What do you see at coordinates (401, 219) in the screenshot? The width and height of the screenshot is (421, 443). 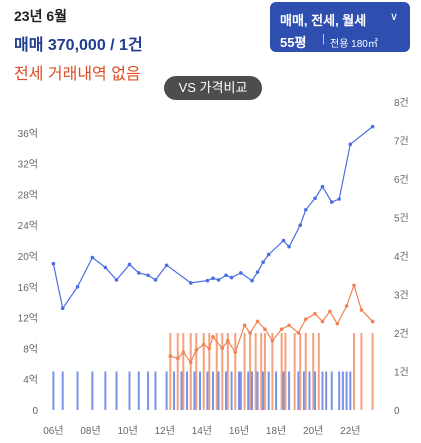 I see `y2-tick-label: 5건` at bounding box center [401, 219].